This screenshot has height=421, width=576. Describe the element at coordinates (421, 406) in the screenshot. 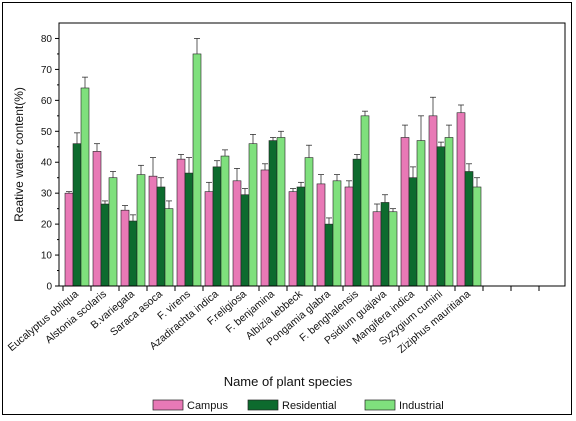

I see `legend-label-industrial: Industrial` at that location.